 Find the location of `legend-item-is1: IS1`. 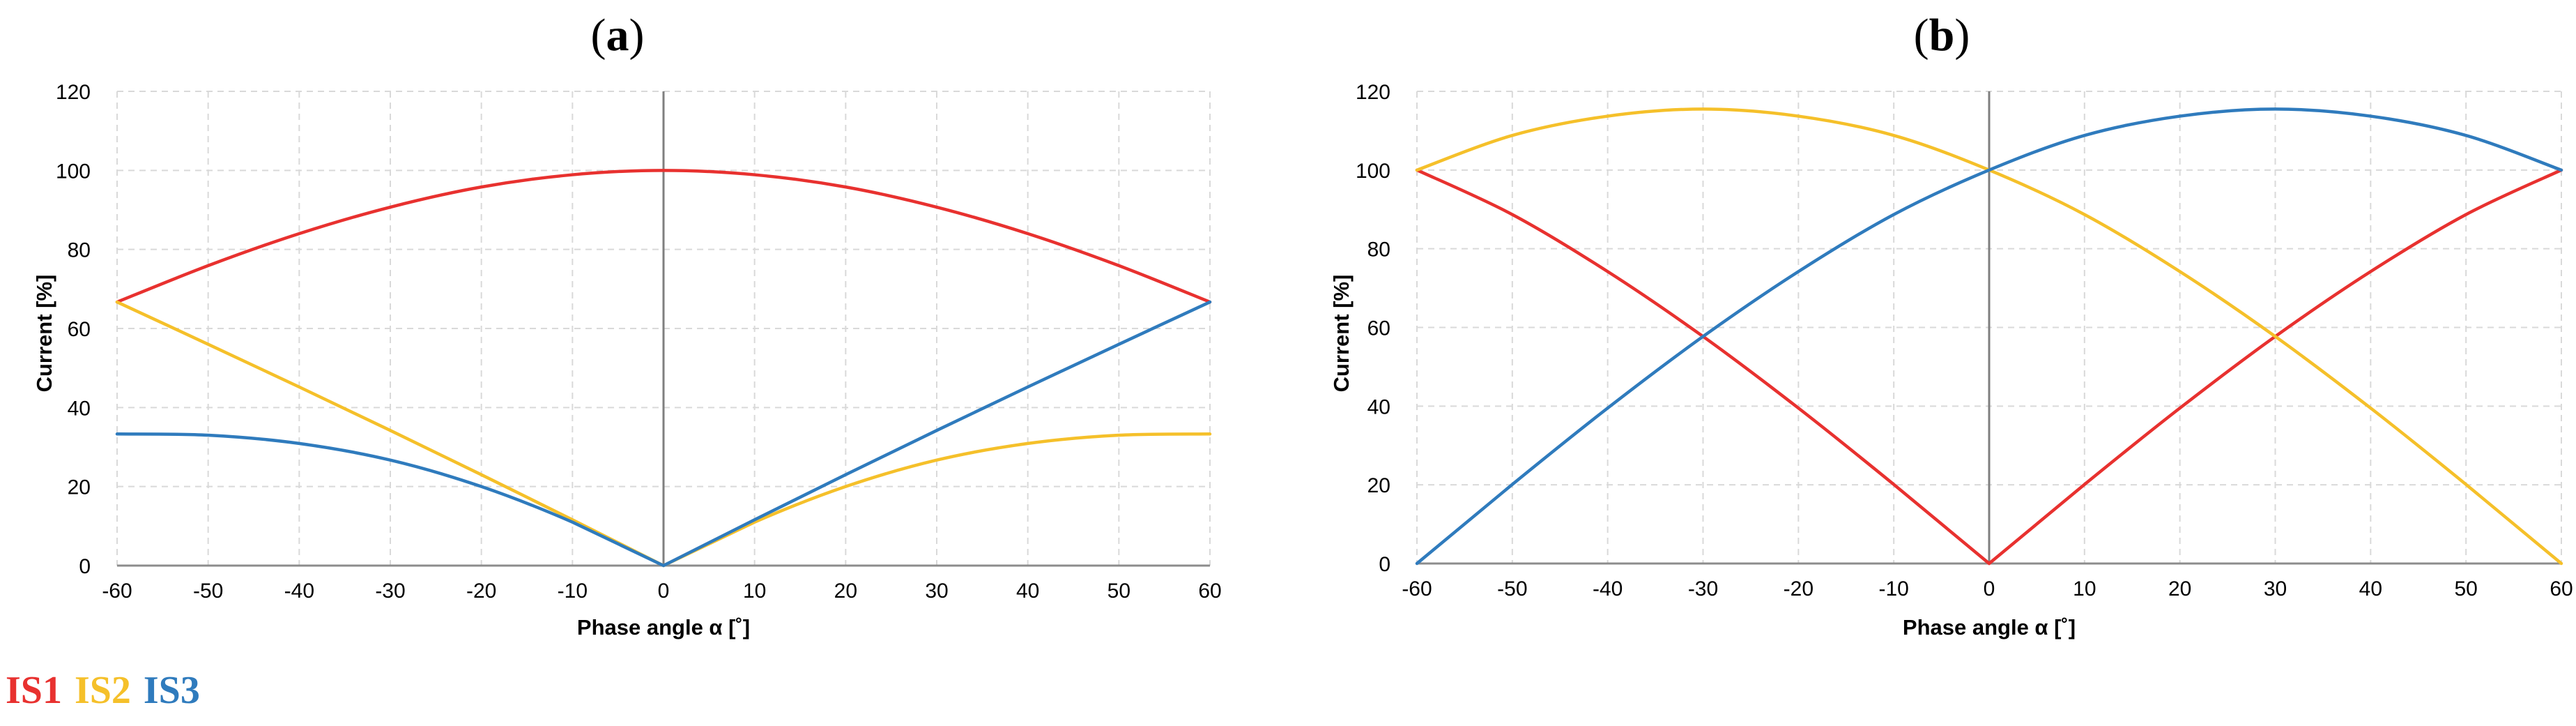

legend-item-is1: IS1 is located at coordinates (34, 690).